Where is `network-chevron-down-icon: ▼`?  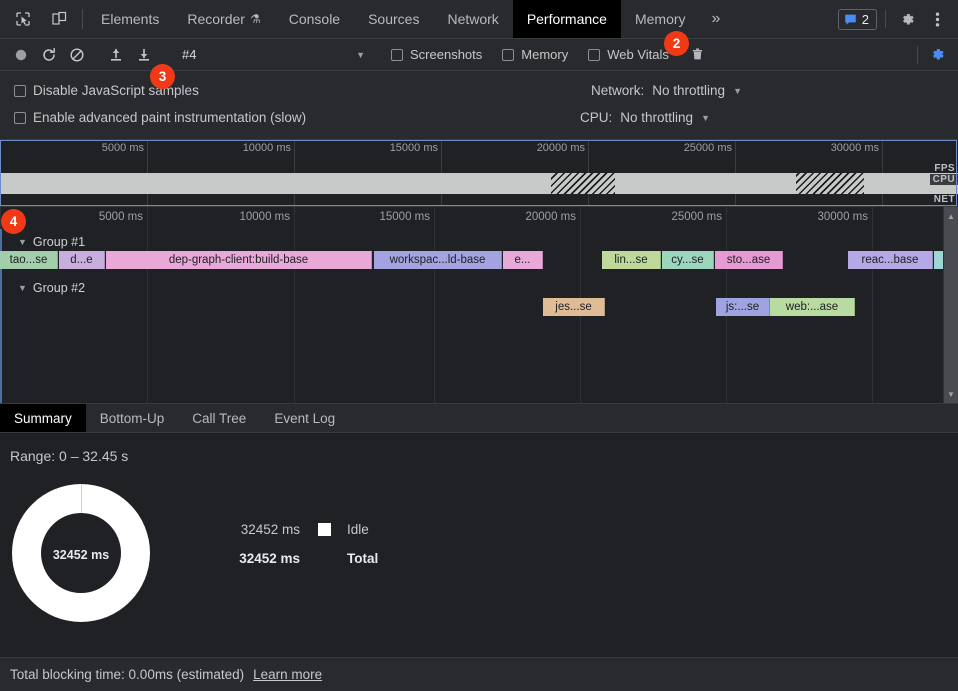 network-chevron-down-icon: ▼ is located at coordinates (737, 90).